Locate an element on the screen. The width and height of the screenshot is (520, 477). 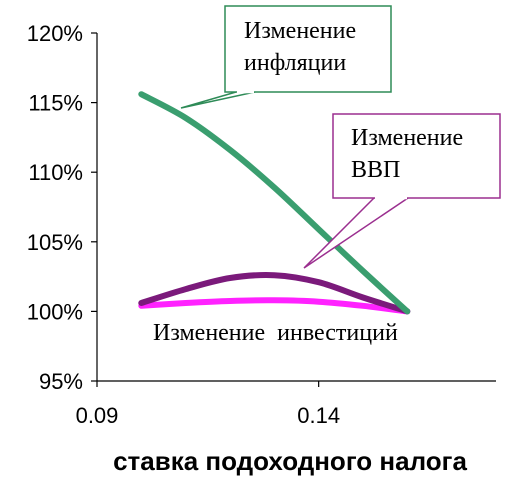
inflation-callout-text: инфляции is located at coordinates (295, 63).